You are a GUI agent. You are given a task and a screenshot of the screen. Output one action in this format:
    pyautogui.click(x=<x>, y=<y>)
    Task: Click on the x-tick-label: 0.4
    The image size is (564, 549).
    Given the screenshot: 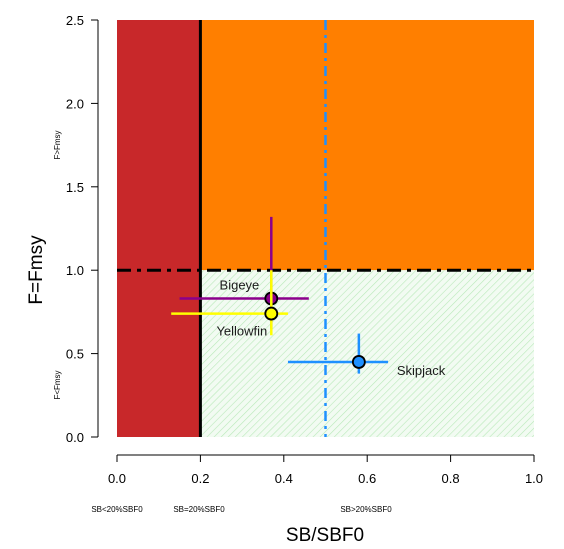 What is the action you would take?
    pyautogui.click(x=284, y=478)
    